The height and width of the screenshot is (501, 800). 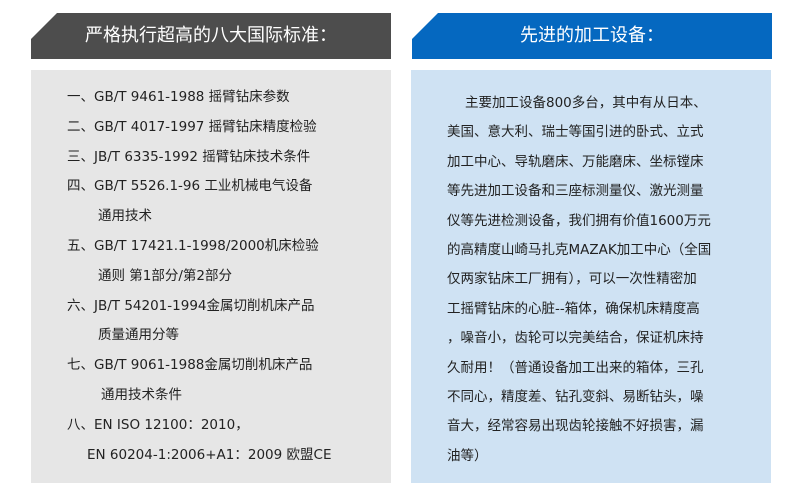 What do you see at coordinates (138, 335) in the screenshot?
I see `standard-item: 质量通用分等` at bounding box center [138, 335].